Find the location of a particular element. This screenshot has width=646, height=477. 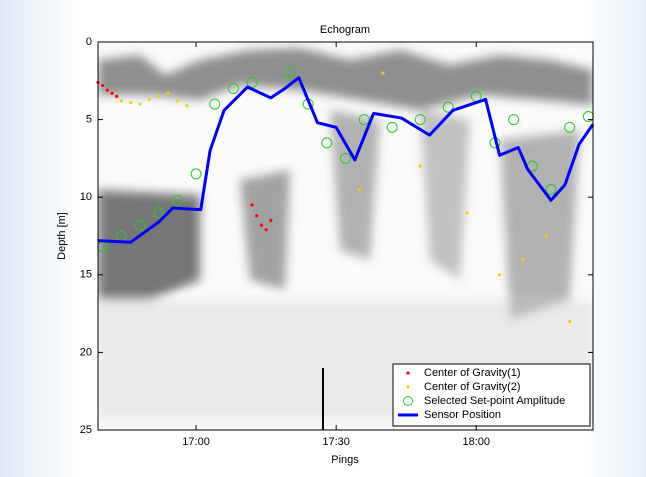

y-tick-label: 20 is located at coordinates (86, 352).